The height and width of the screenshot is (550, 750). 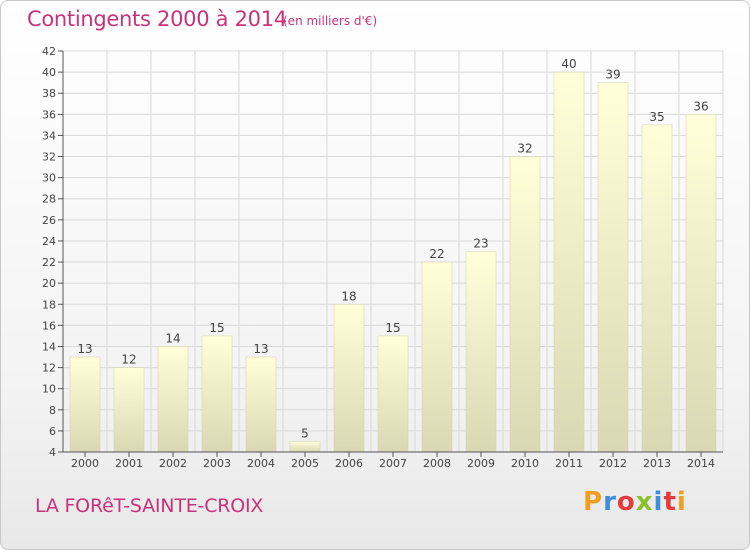 I want to click on x-tick-label: 2006, so click(x=349, y=463).